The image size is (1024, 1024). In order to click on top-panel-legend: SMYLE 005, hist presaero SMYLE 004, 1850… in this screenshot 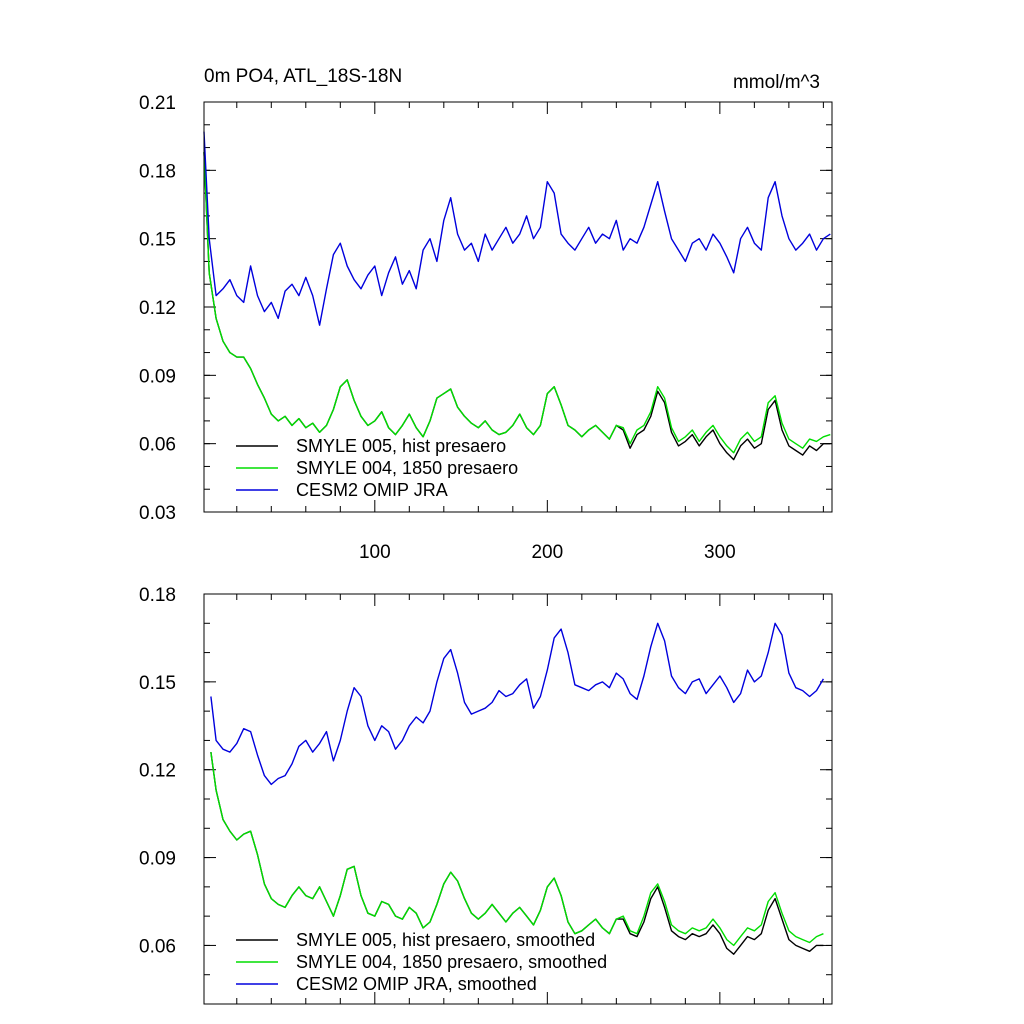, I will do `click(377, 468)`.